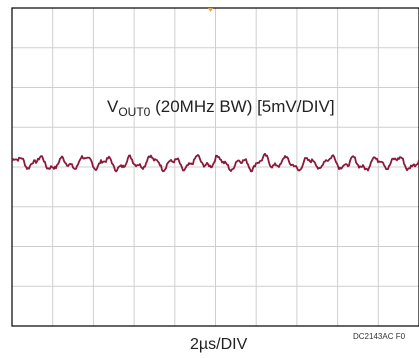  I want to click on figure-id: DC2143AC F0, so click(379, 336).